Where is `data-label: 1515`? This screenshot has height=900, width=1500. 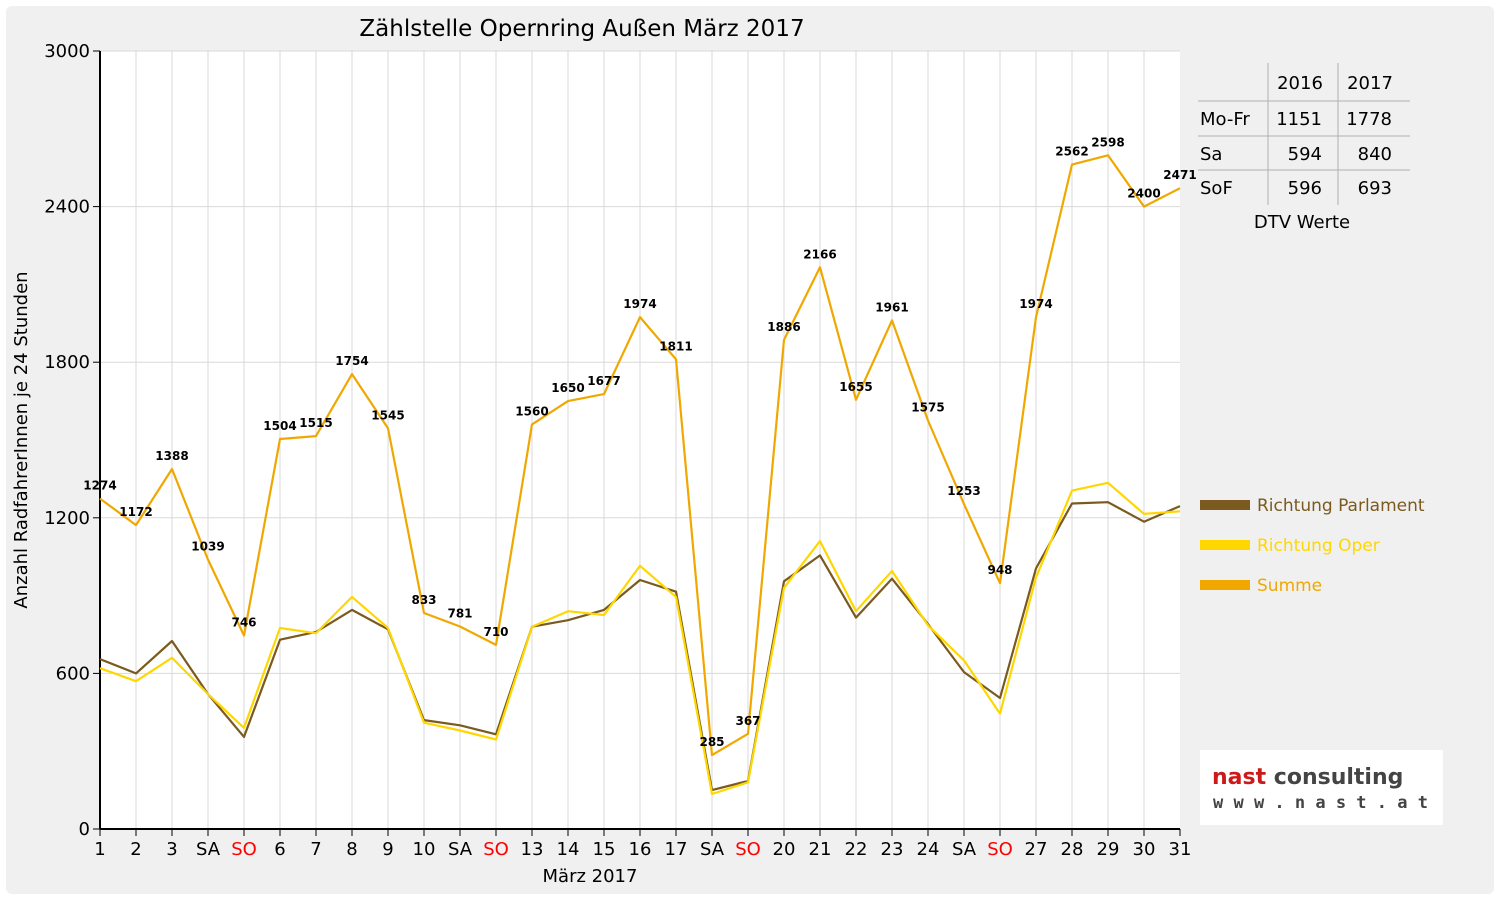
data-label: 1515 is located at coordinates (315, 423).